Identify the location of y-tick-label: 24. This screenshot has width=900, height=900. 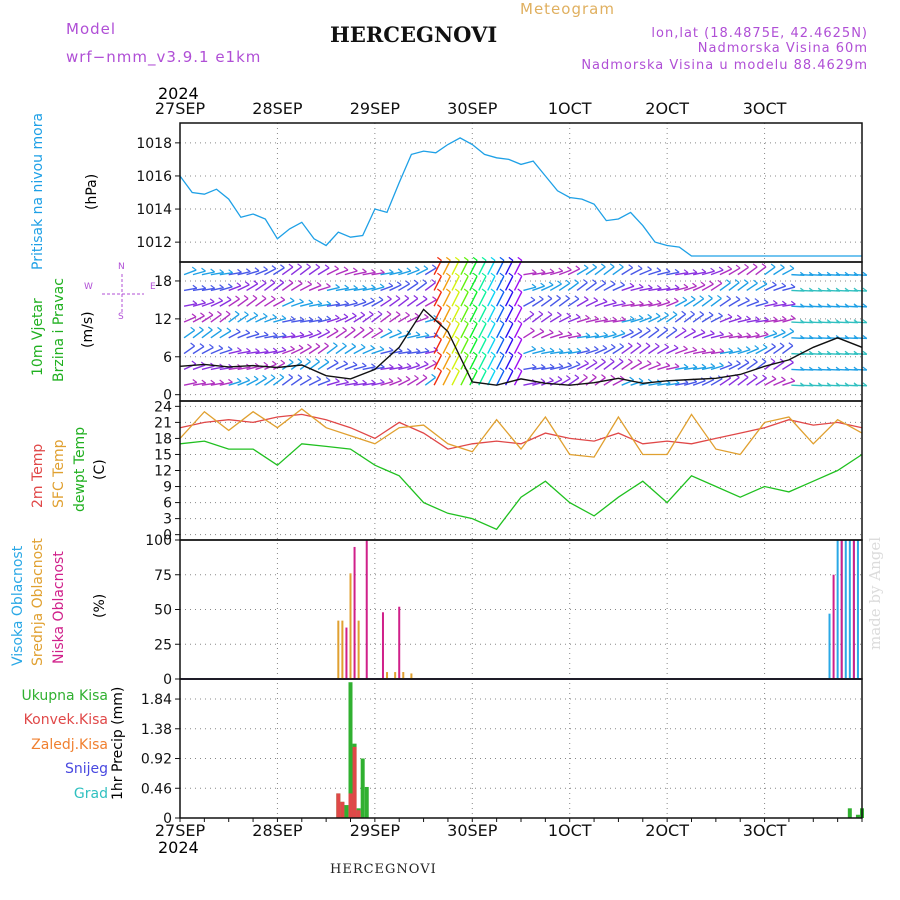
(163, 407).